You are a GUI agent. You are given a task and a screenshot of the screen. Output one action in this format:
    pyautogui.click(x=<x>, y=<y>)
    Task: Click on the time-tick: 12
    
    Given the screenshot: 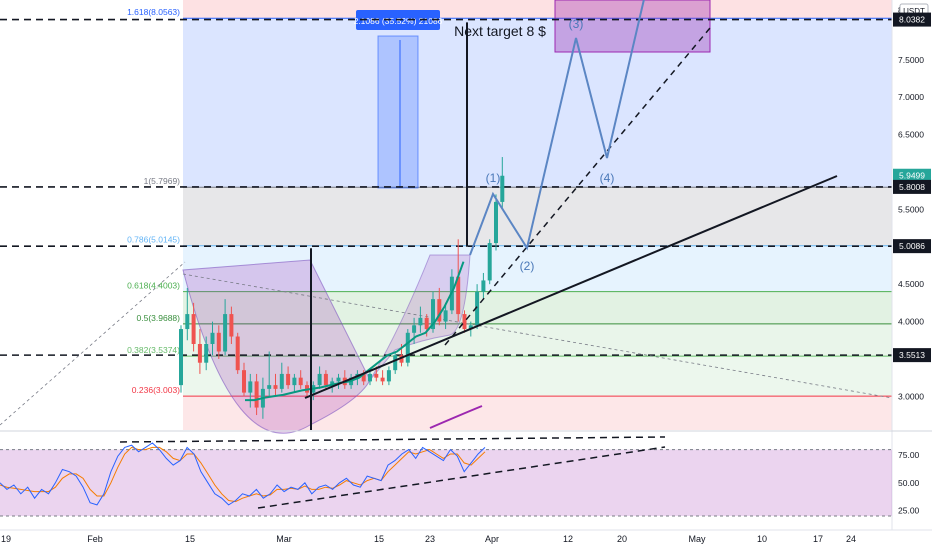 What is the action you would take?
    pyautogui.click(x=568, y=539)
    